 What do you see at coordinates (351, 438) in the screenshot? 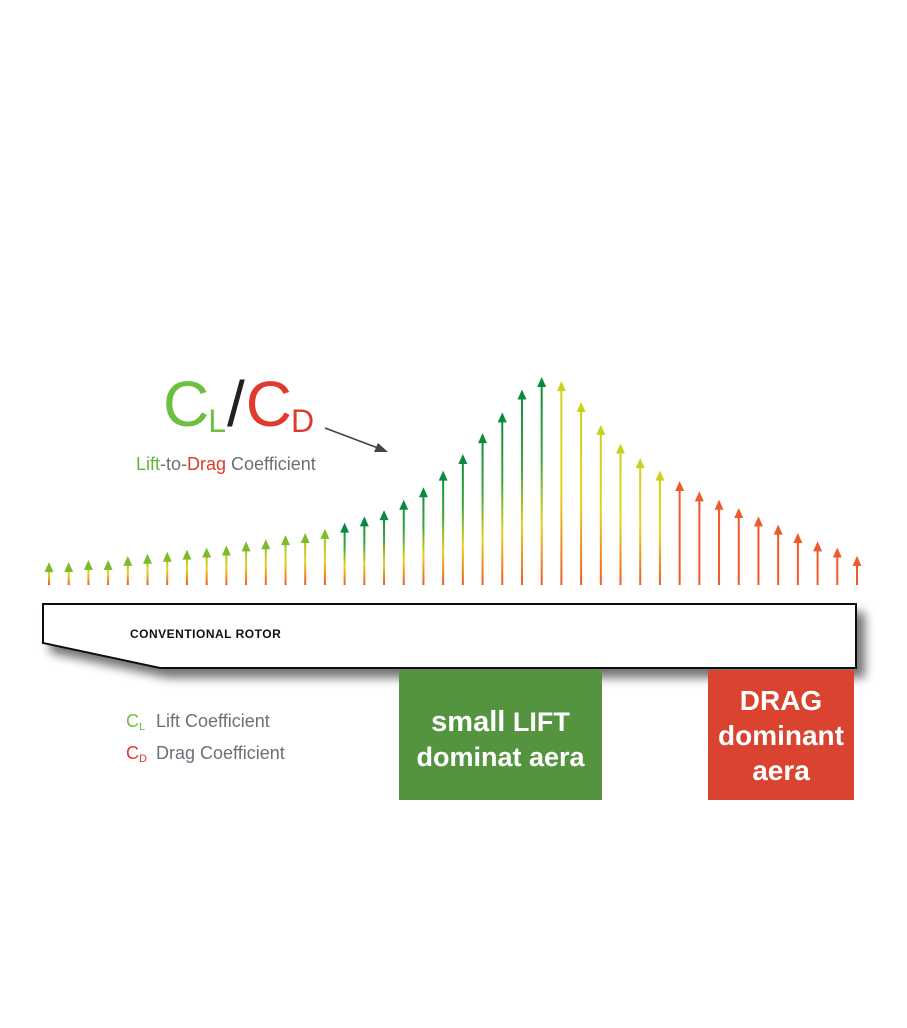
I see `pointer-arrow-line` at bounding box center [351, 438].